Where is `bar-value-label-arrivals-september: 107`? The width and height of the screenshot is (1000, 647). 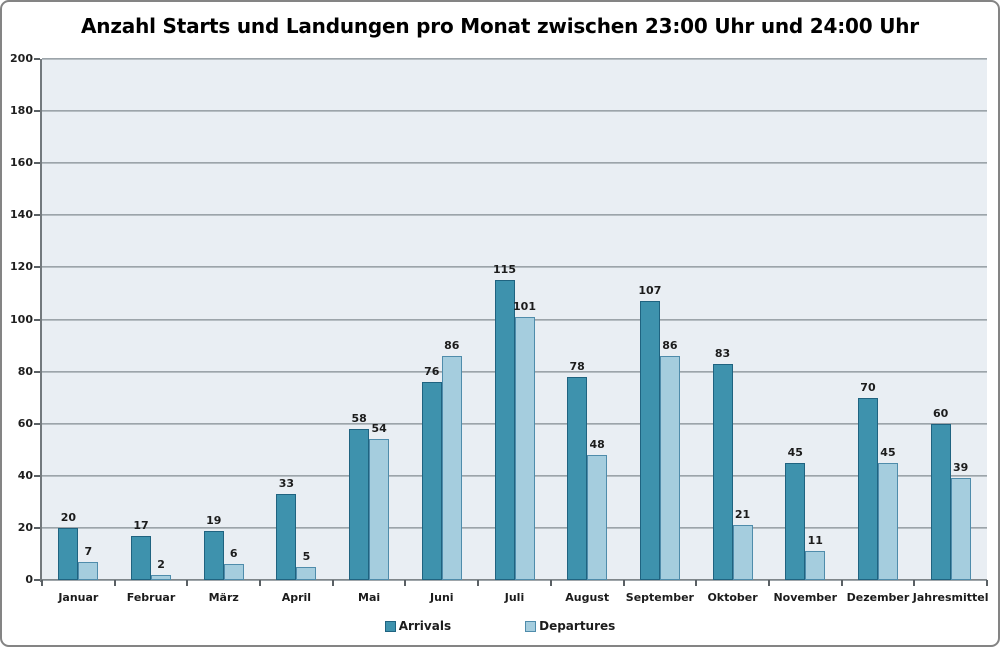
bar-value-label-arrivals-september: 107 is located at coordinates (650, 290).